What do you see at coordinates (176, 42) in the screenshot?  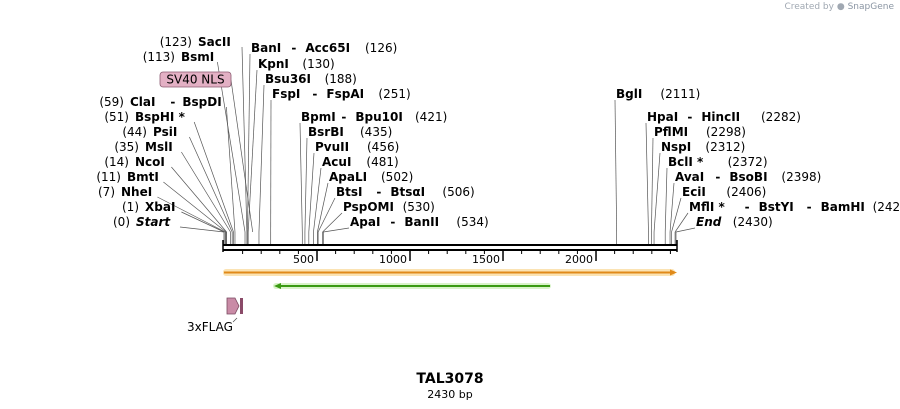 I see `site-position-left: (123)` at bounding box center [176, 42].